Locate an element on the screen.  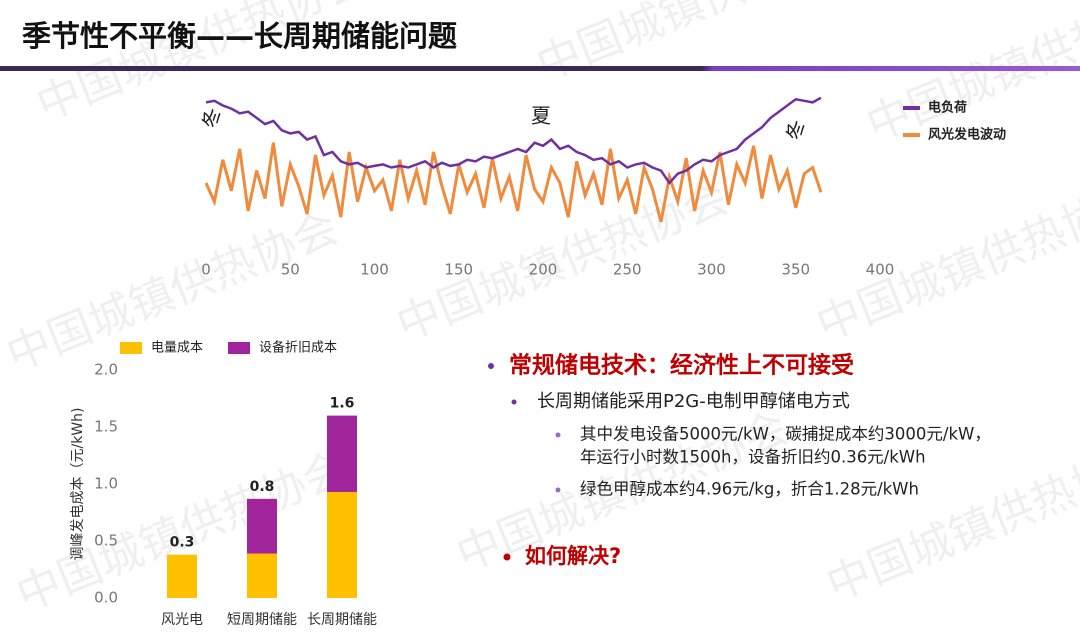
x-tick-label: 350 is located at coordinates (795, 270).